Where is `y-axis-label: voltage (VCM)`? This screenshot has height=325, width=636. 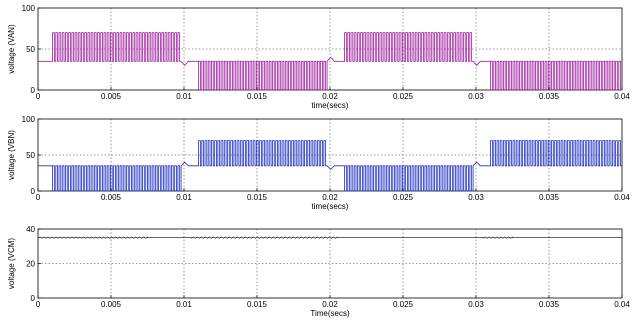 y-axis-label: voltage (VCM) is located at coordinates (11, 263).